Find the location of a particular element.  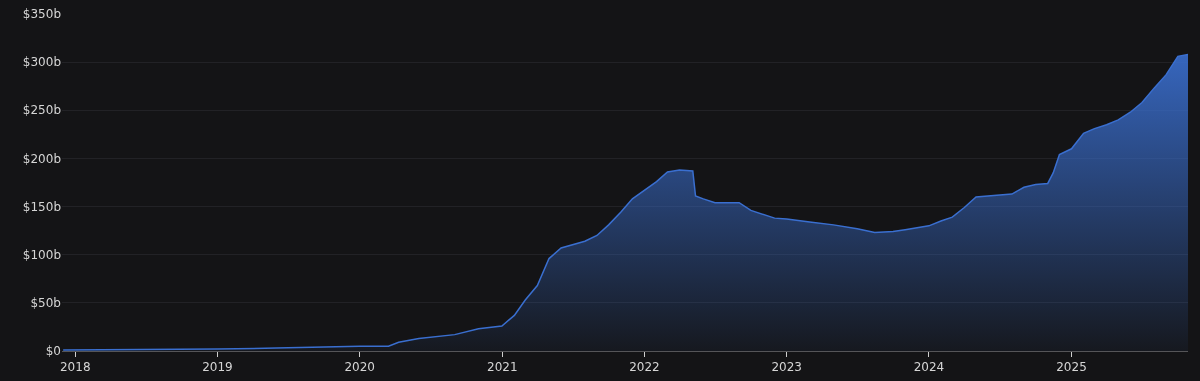

y-tick-label: $100b is located at coordinates (41, 254).